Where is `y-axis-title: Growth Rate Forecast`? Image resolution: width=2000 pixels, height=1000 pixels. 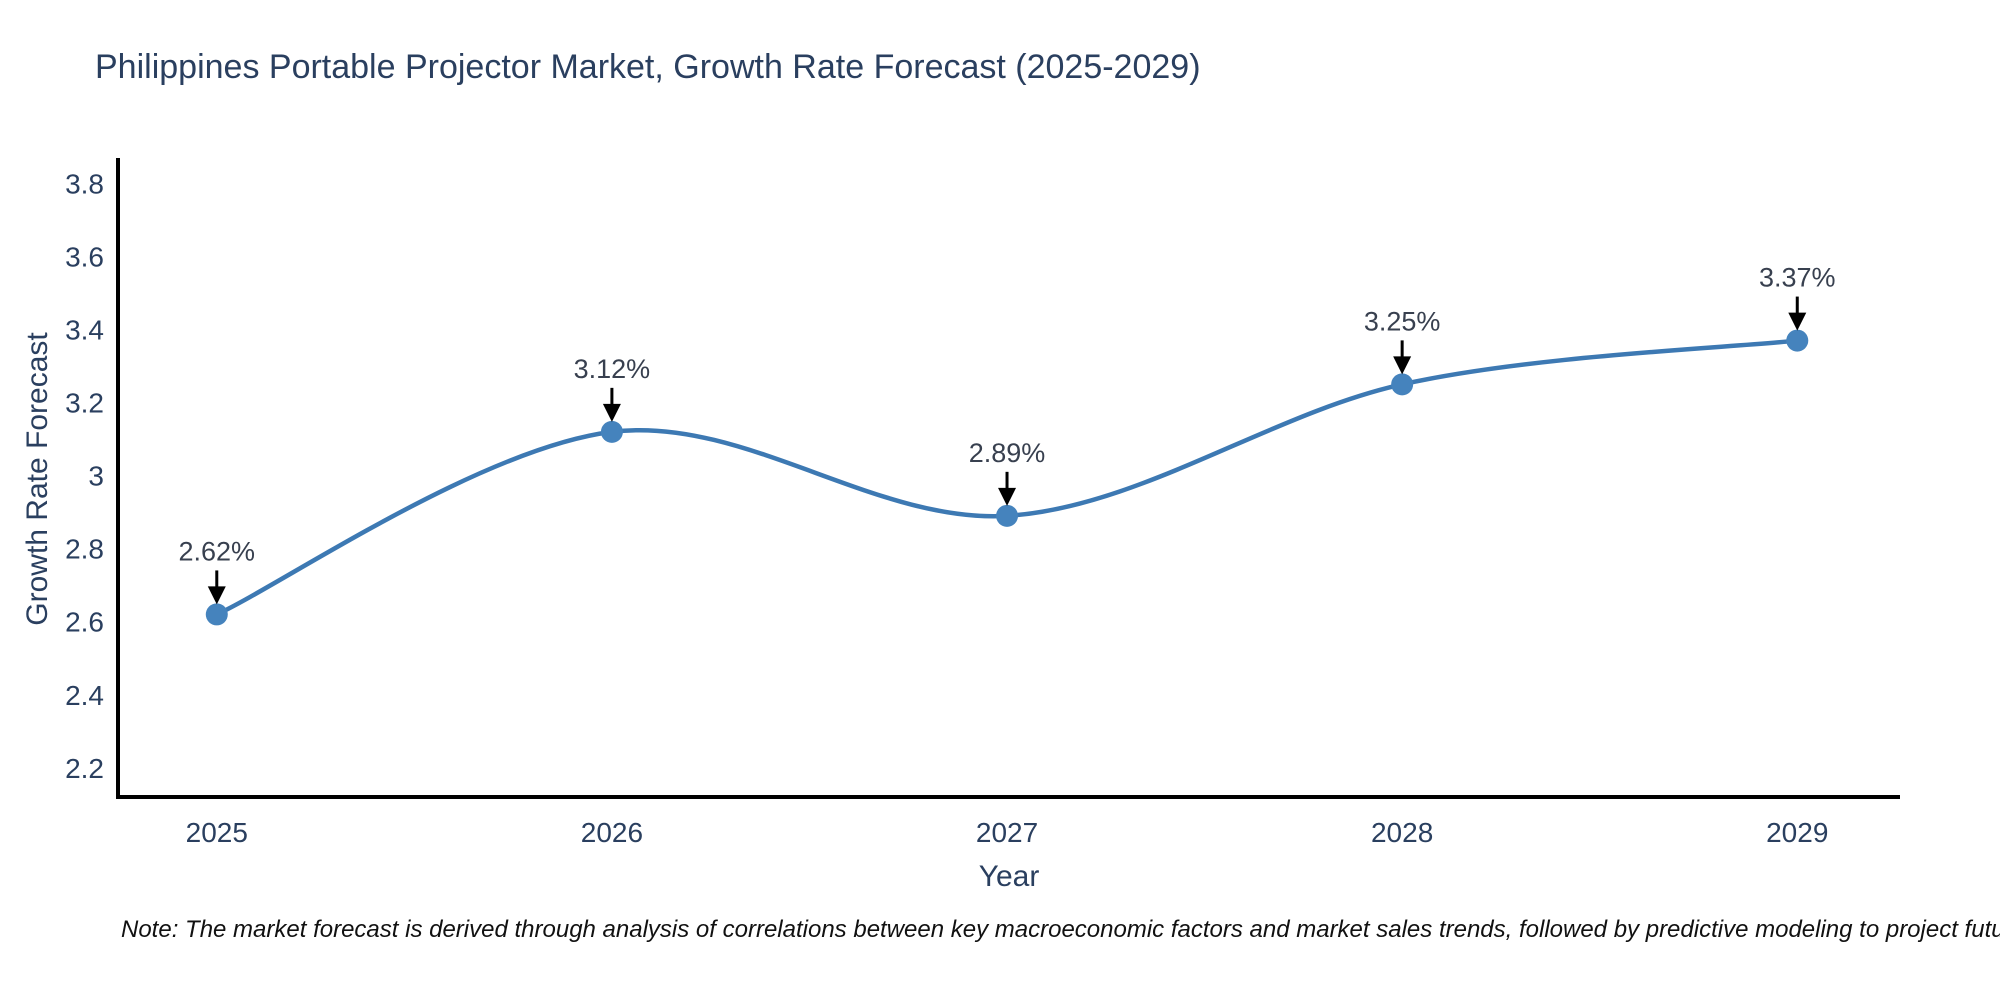 y-axis-title: Growth Rate Forecast is located at coordinates (37, 479).